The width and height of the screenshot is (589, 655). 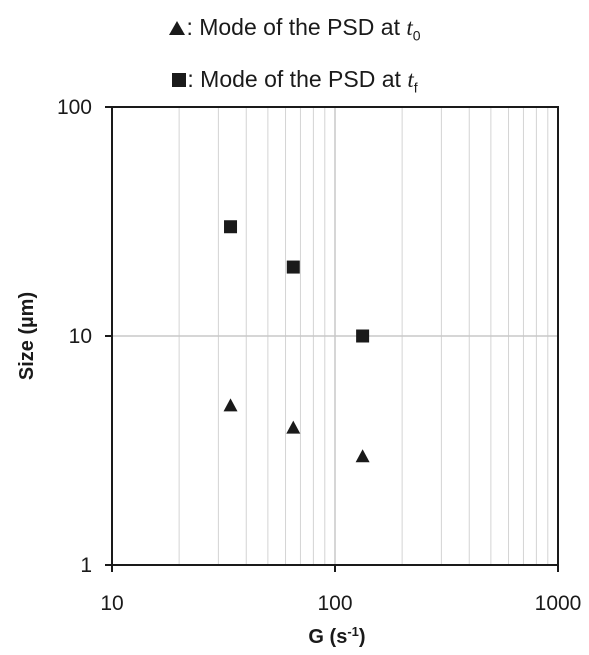 What do you see at coordinates (27, 336) in the screenshot?
I see `y-axis-label: Size (µm)` at bounding box center [27, 336].